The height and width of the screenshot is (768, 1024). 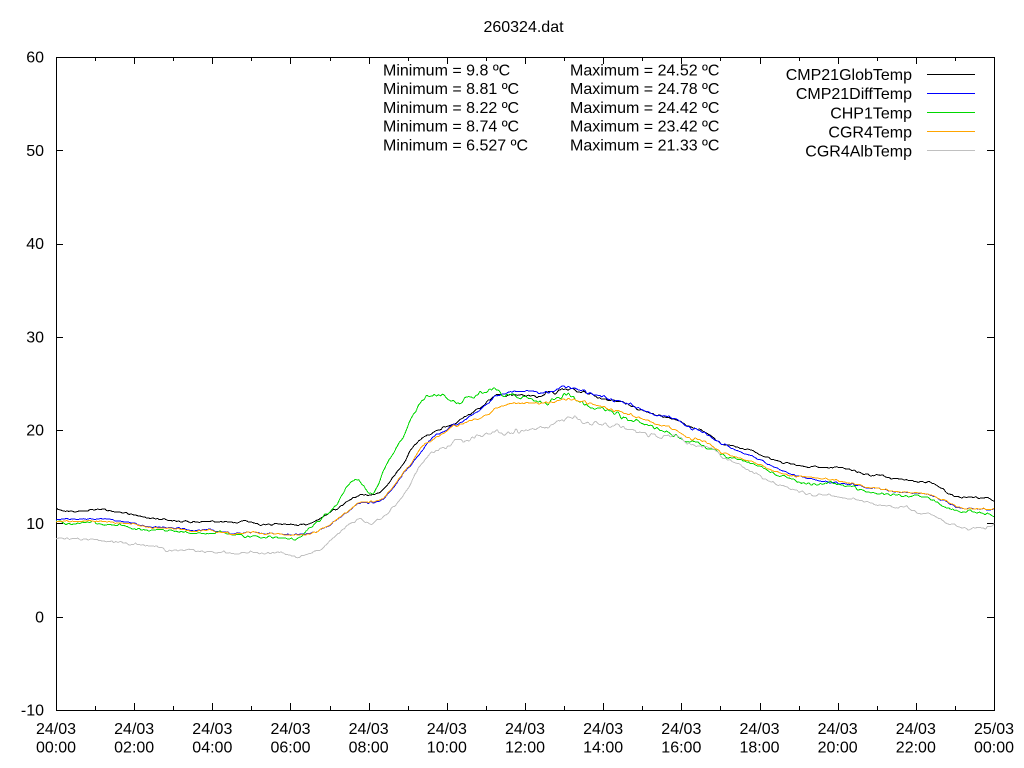 I want to click on svg-text: 06:00, so click(x=290, y=748).